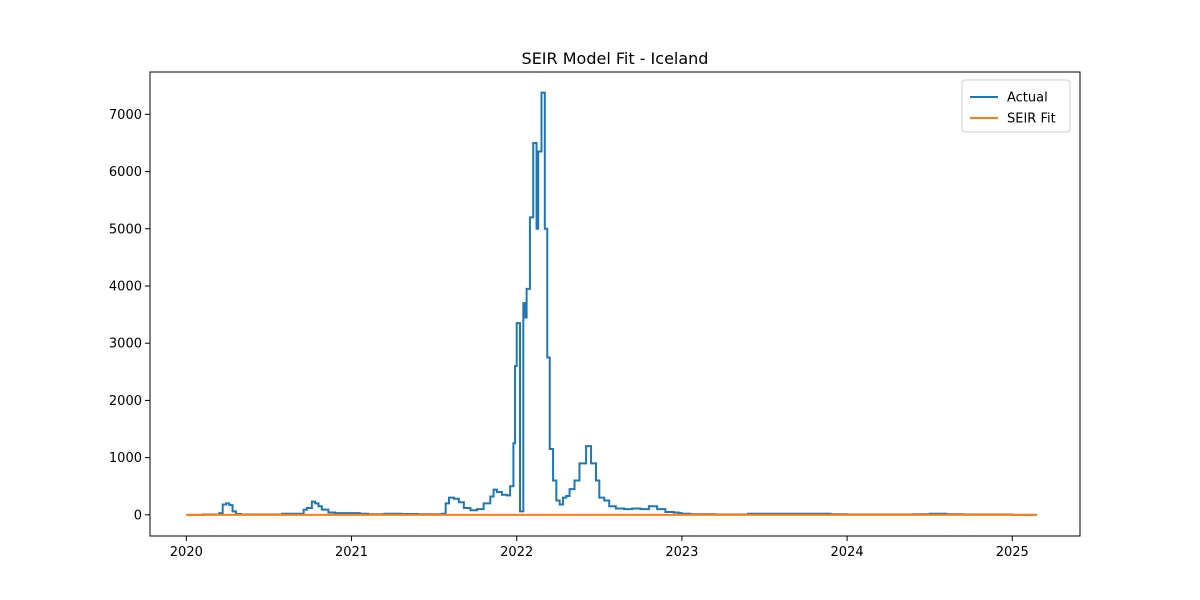  What do you see at coordinates (1012, 552) in the screenshot?
I see `x-tick-label: 2025` at bounding box center [1012, 552].